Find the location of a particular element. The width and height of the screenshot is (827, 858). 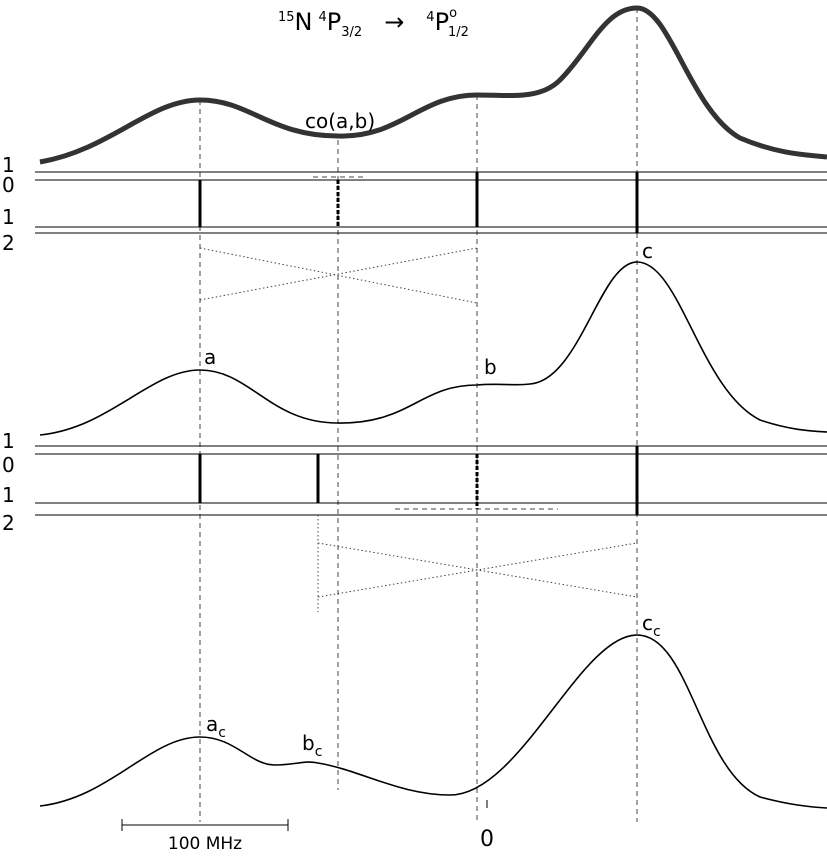

scale-label: 100 MHz is located at coordinates (205, 844).